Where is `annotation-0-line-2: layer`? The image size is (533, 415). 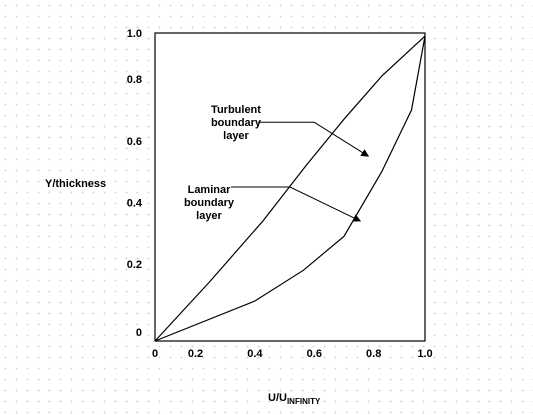 annotation-0-line-2: layer is located at coordinates (236, 136).